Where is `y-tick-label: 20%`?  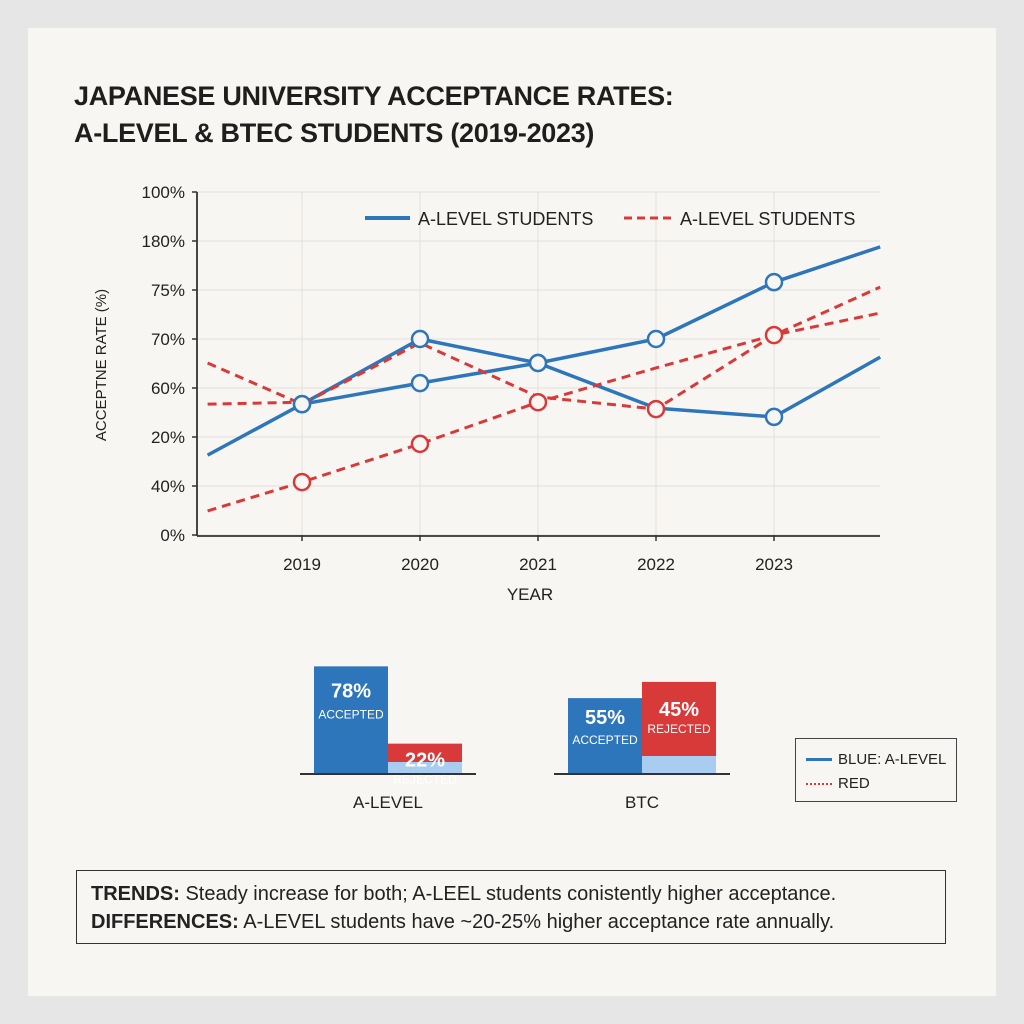 y-tick-label: 20% is located at coordinates (168, 437).